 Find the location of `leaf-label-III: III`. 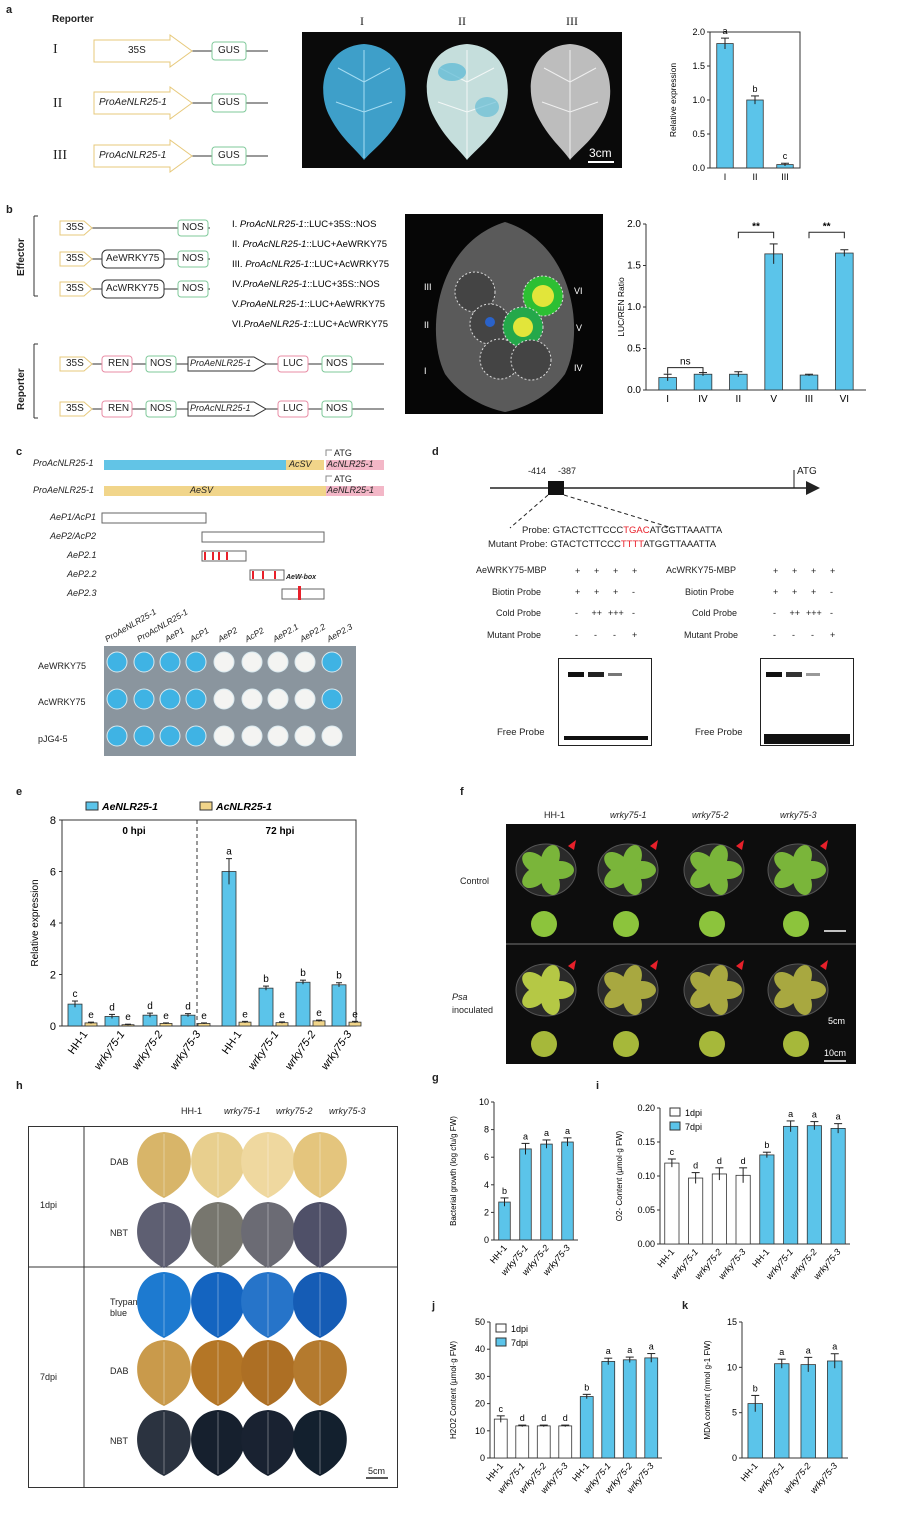

leaf-label-III: III is located at coordinates (428, 287).